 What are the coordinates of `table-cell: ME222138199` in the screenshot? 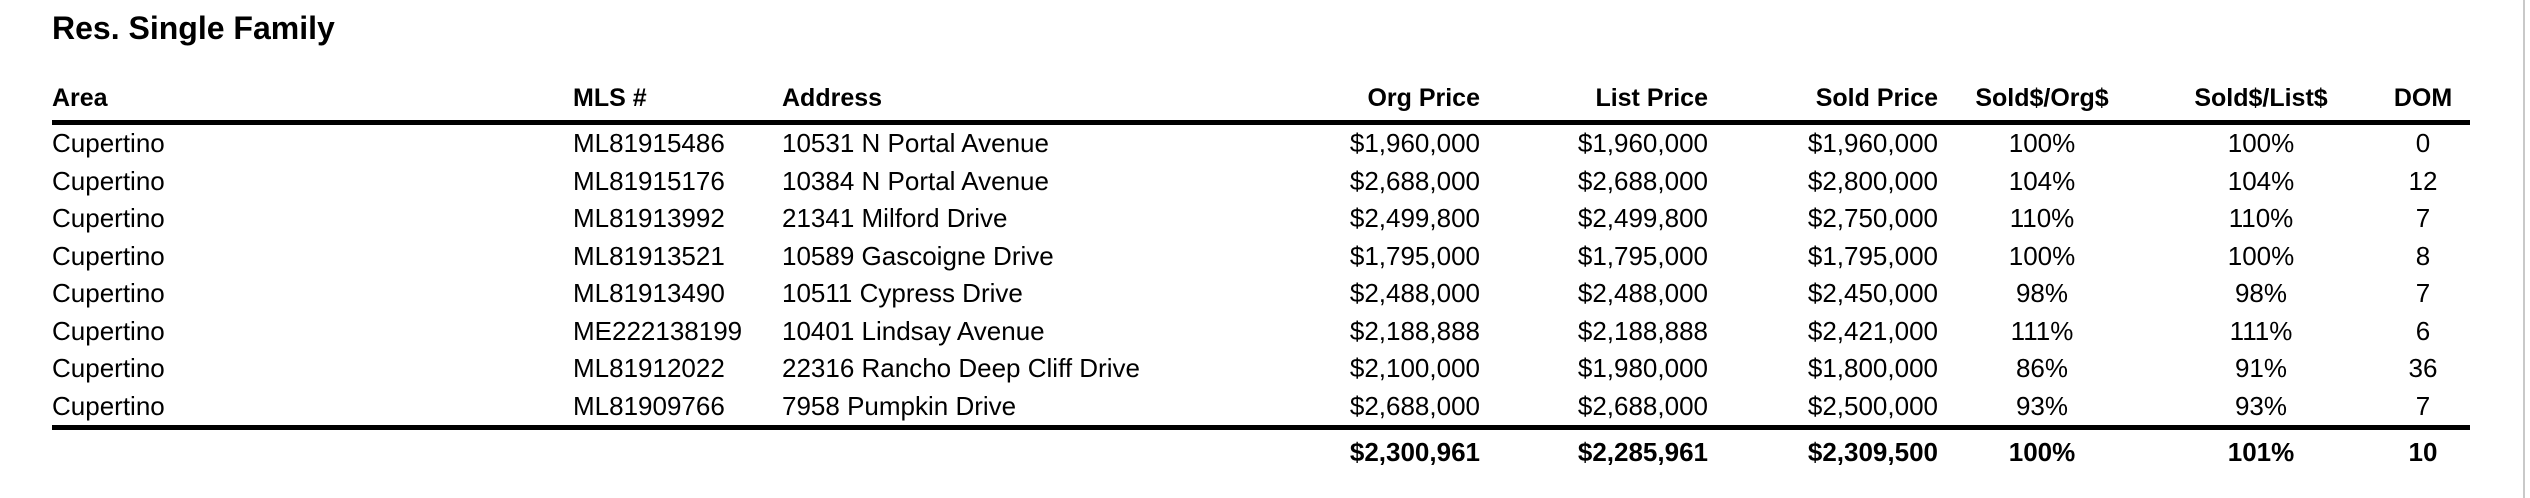 It's located at (658, 330).